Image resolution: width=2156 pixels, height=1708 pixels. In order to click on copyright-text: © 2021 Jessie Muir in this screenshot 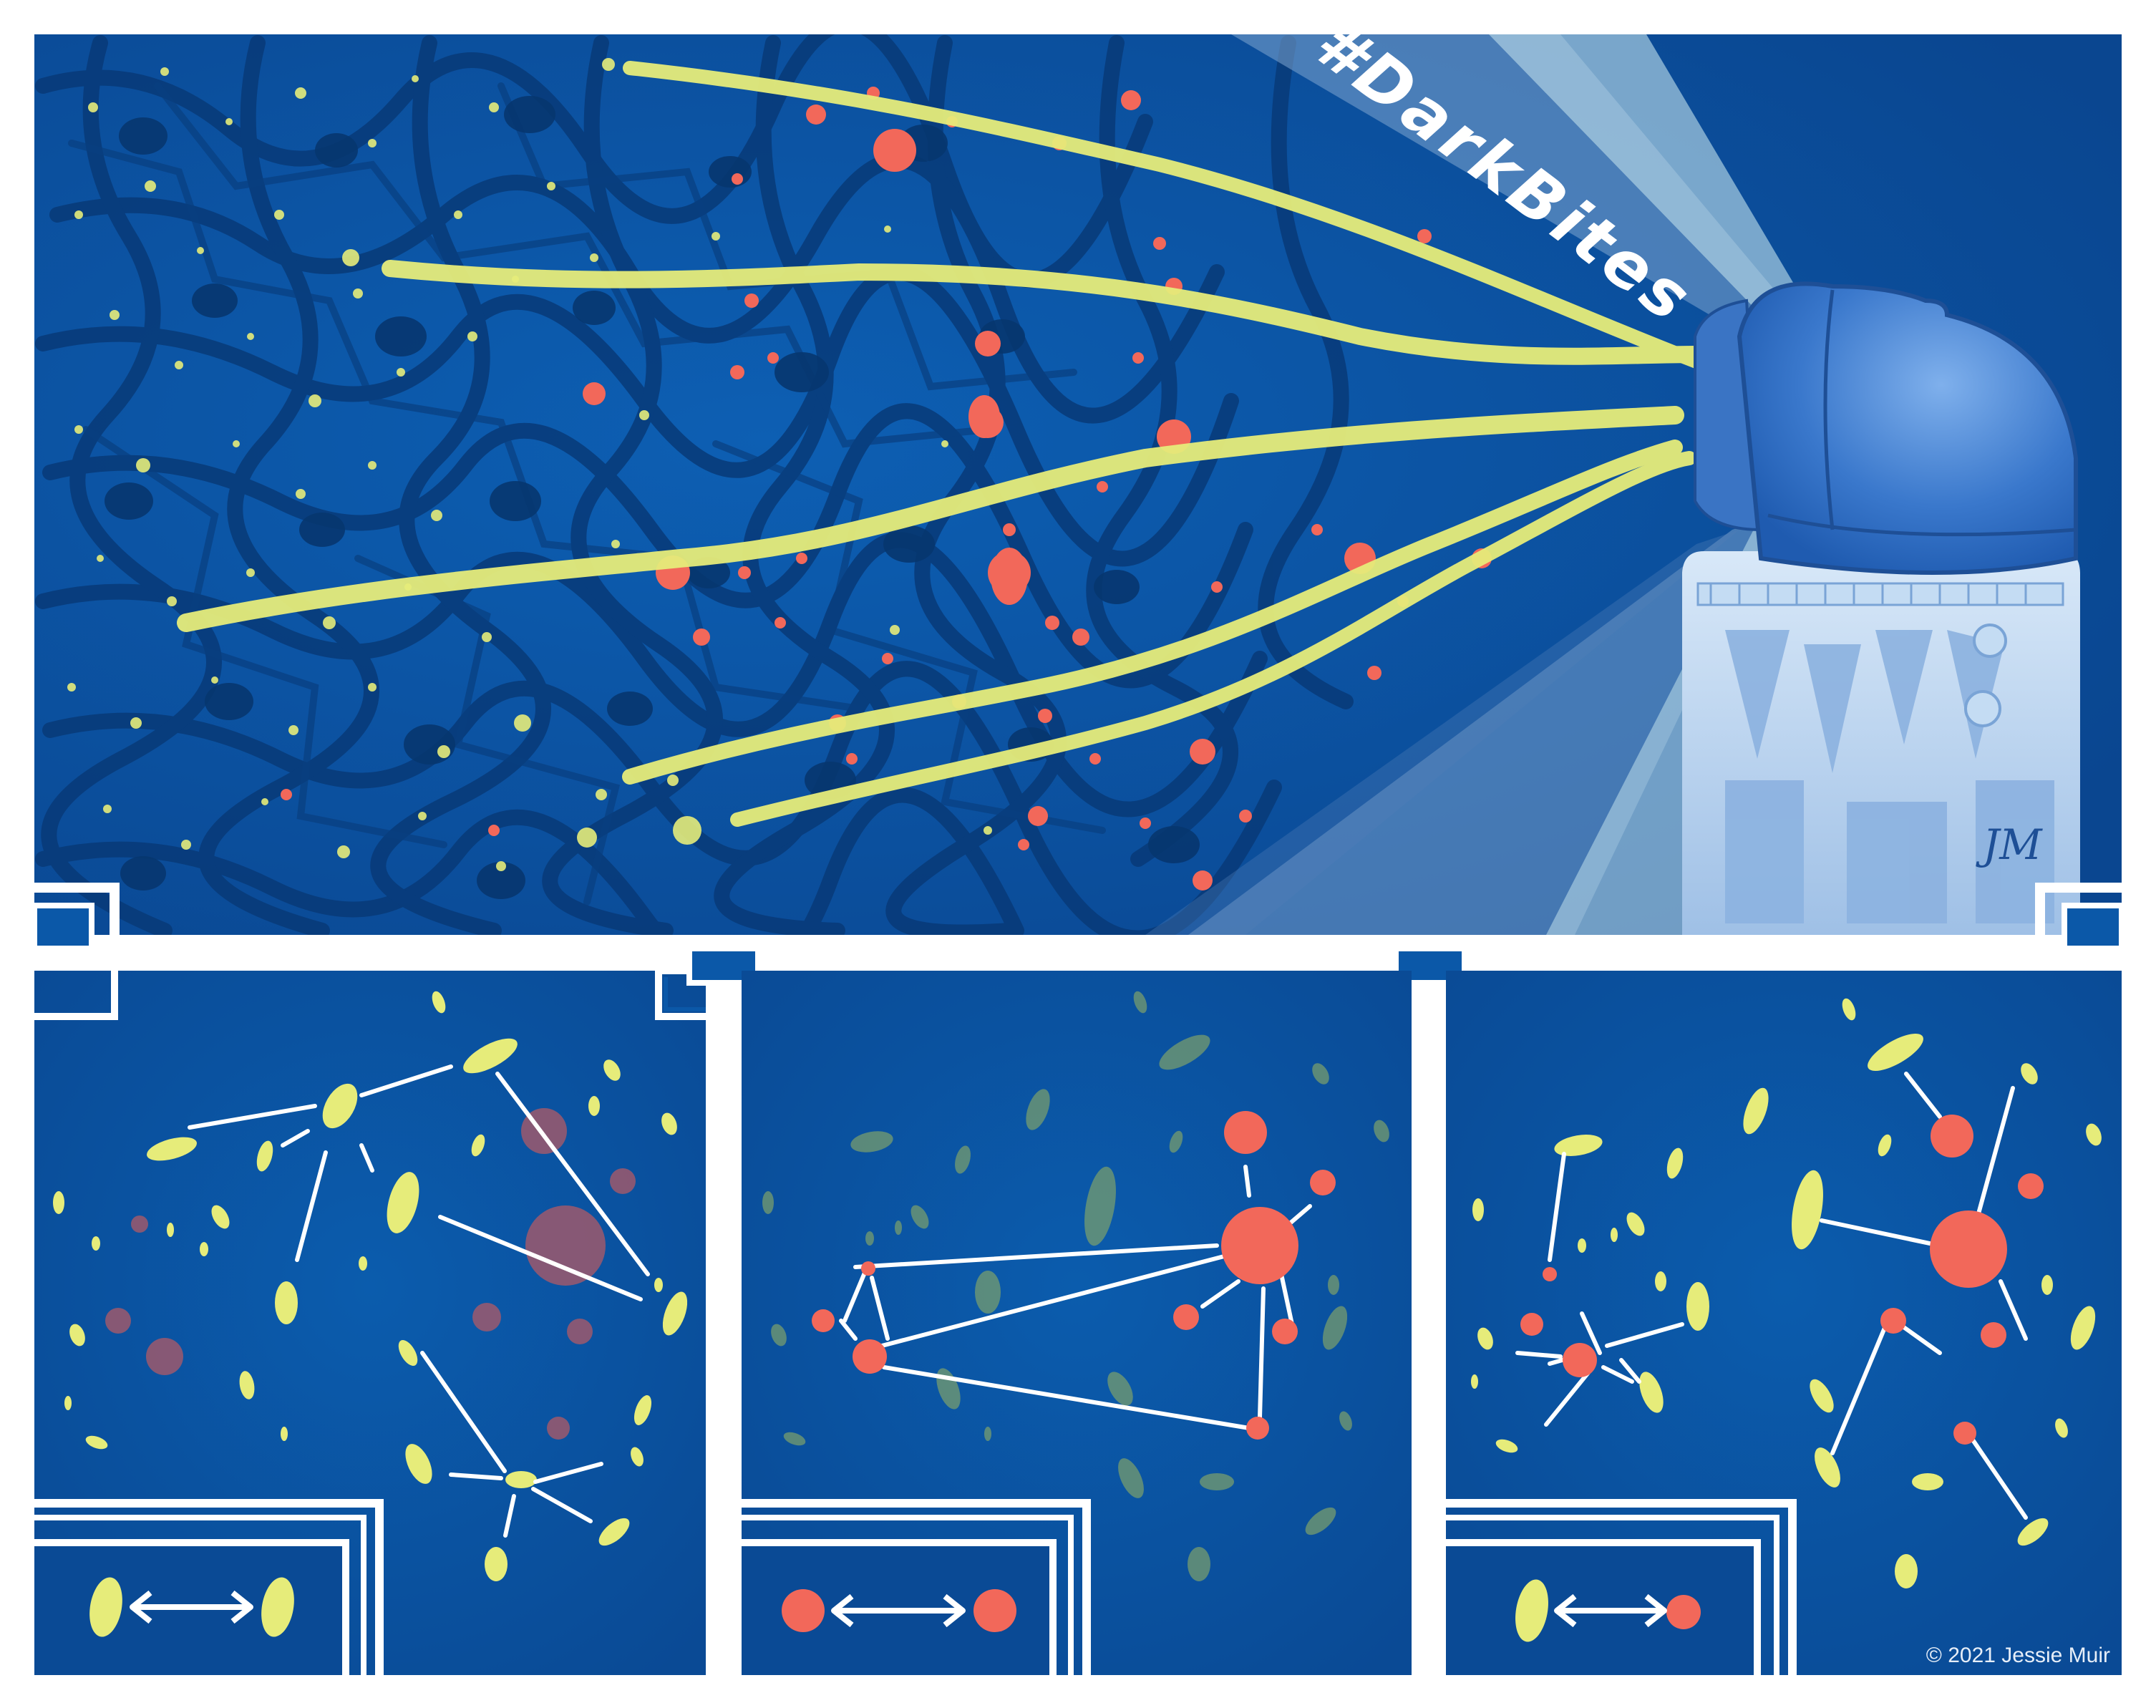, I will do `click(2018, 1656)`.